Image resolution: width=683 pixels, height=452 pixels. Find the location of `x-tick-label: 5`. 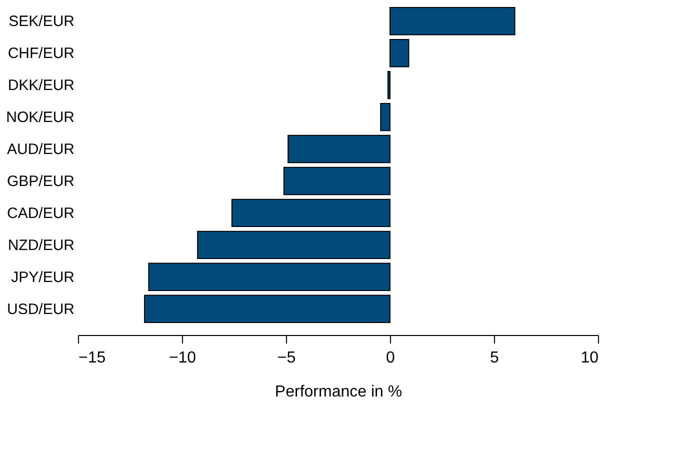

x-tick-label: 5 is located at coordinates (495, 358).